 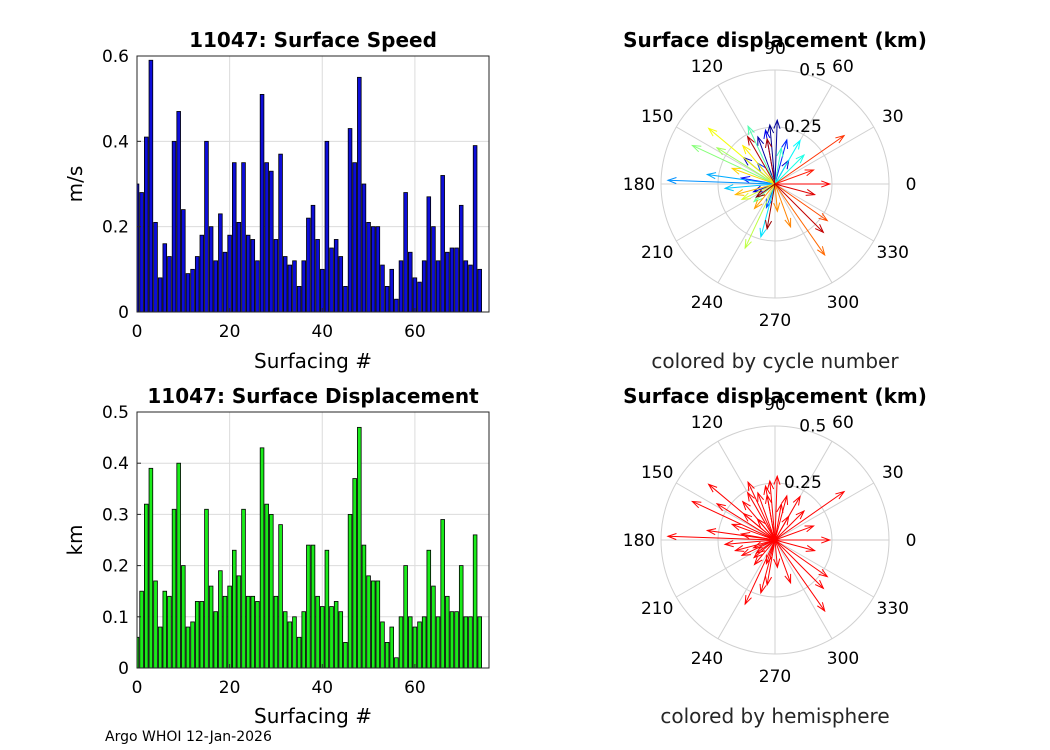 What do you see at coordinates (657, 117) in the screenshot?
I see `polar-angle-label: 150` at bounding box center [657, 117].